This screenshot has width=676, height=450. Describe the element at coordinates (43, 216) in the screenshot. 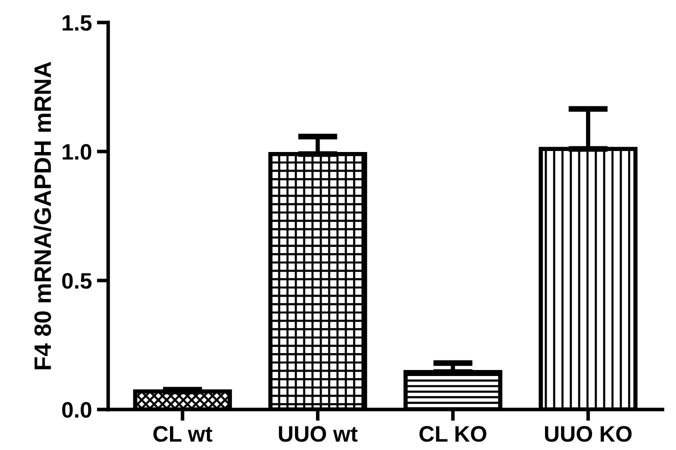

I see `y-axis-title: F4 80 mRNA/GAPDH mRNA` at that location.